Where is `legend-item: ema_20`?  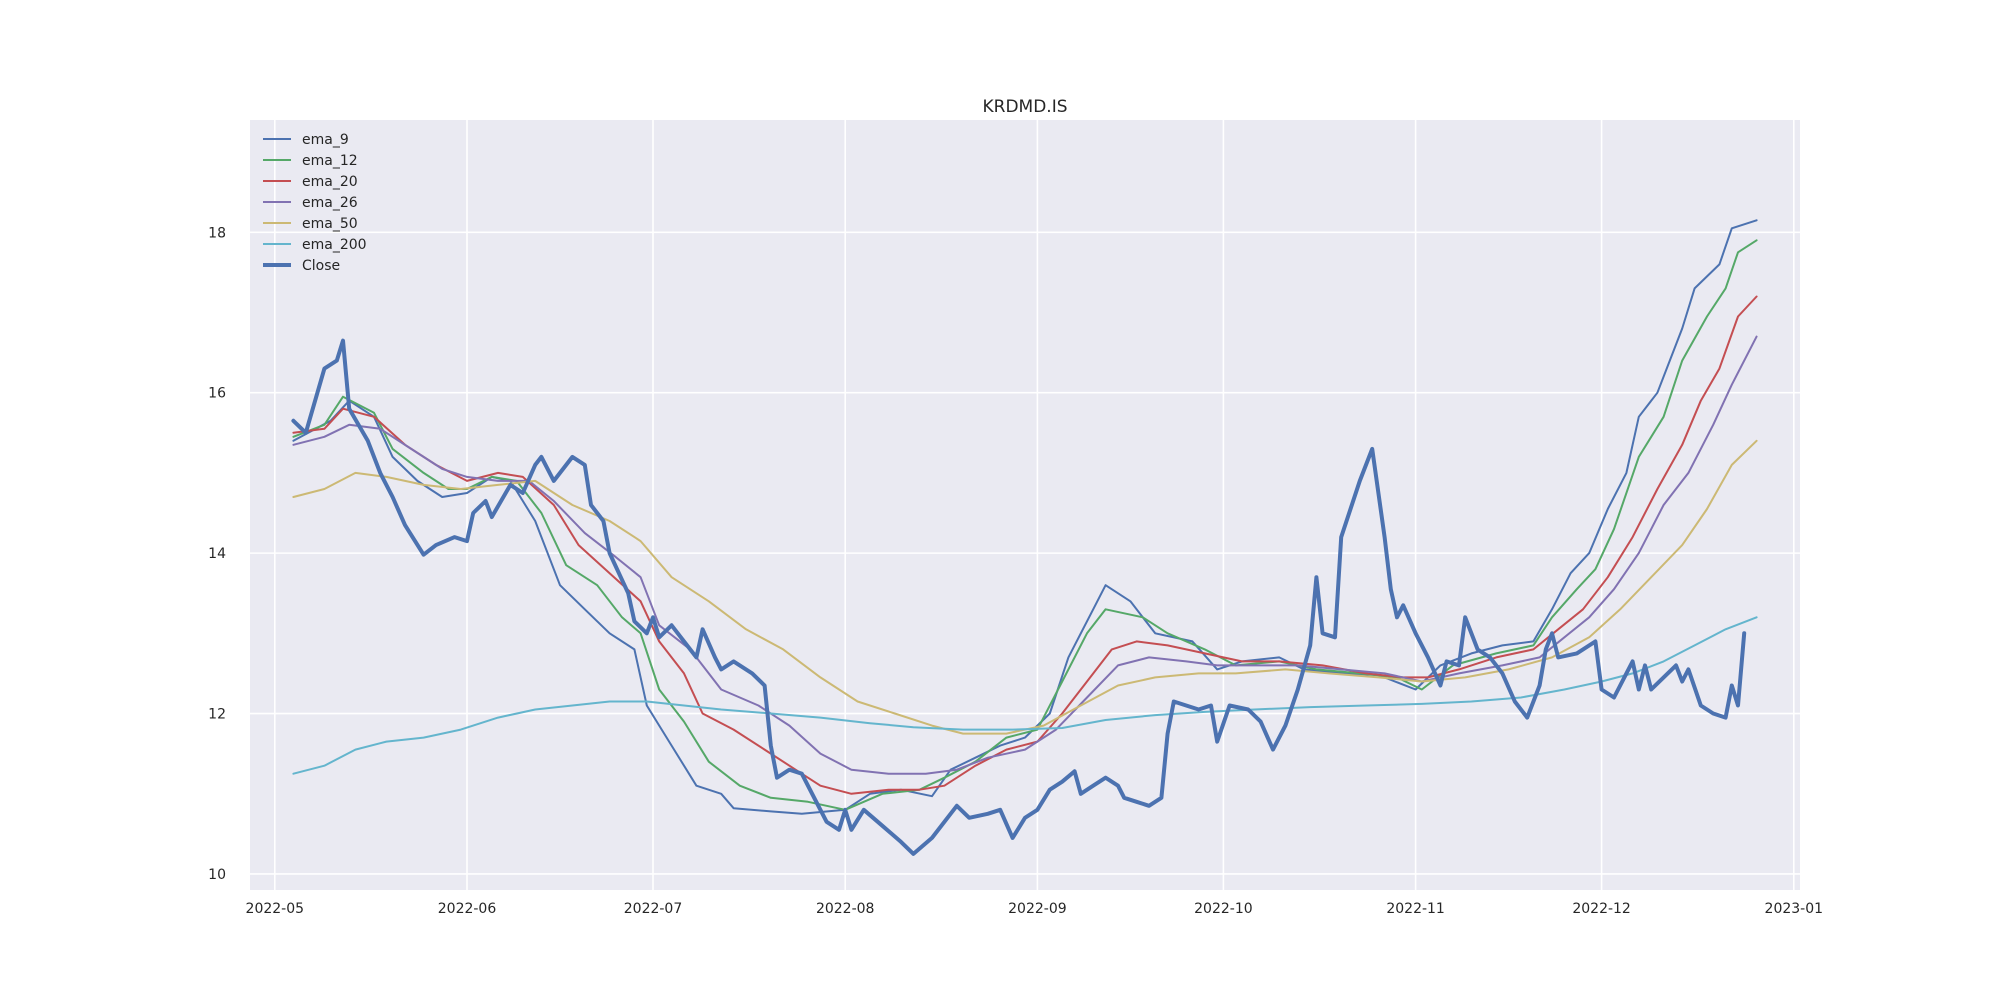
legend-item: ema_20 is located at coordinates (310, 182).